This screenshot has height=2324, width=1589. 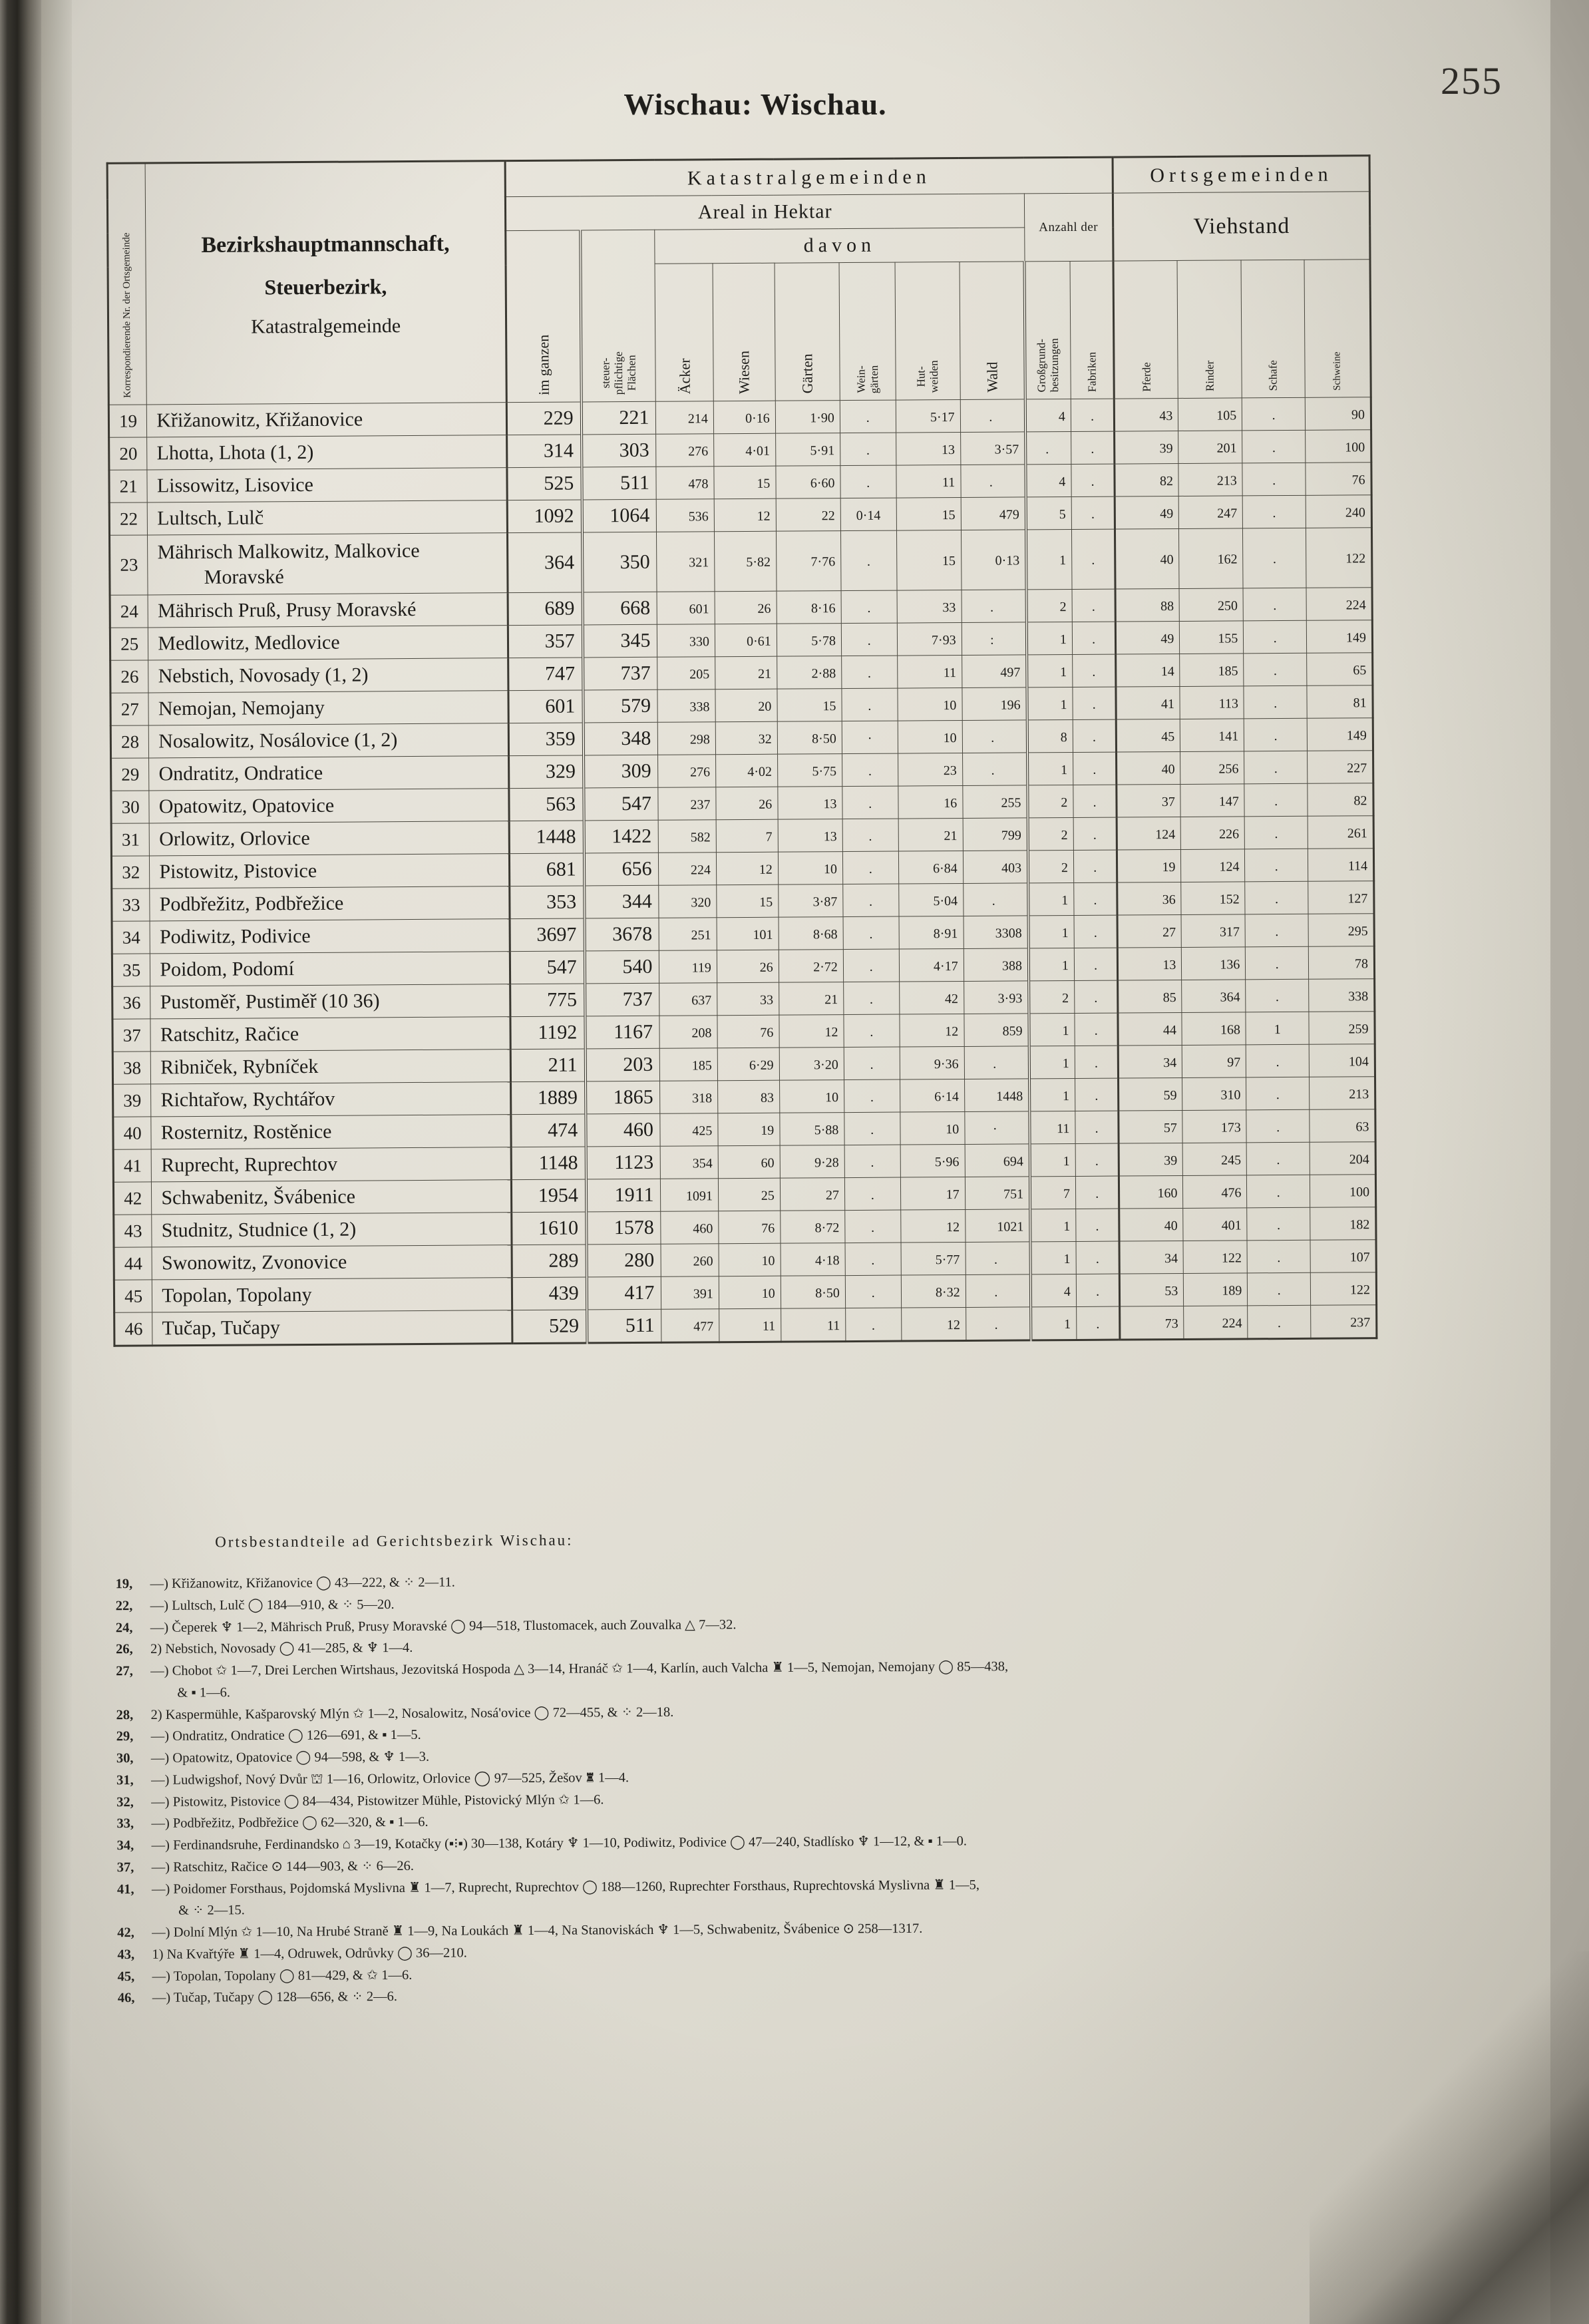 What do you see at coordinates (1211, 605) in the screenshot?
I see `cell-rinder: 250` at bounding box center [1211, 605].